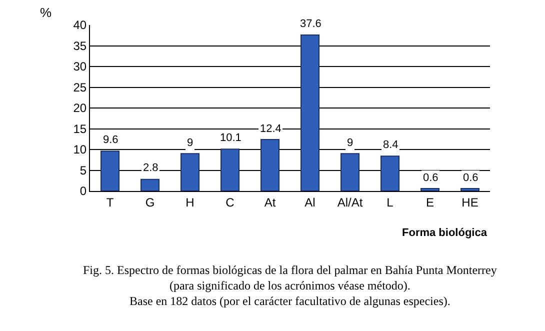 Image resolution: width=545 pixels, height=331 pixels. What do you see at coordinates (350, 202) in the screenshot?
I see `x-tick-label: Al/At` at bounding box center [350, 202].